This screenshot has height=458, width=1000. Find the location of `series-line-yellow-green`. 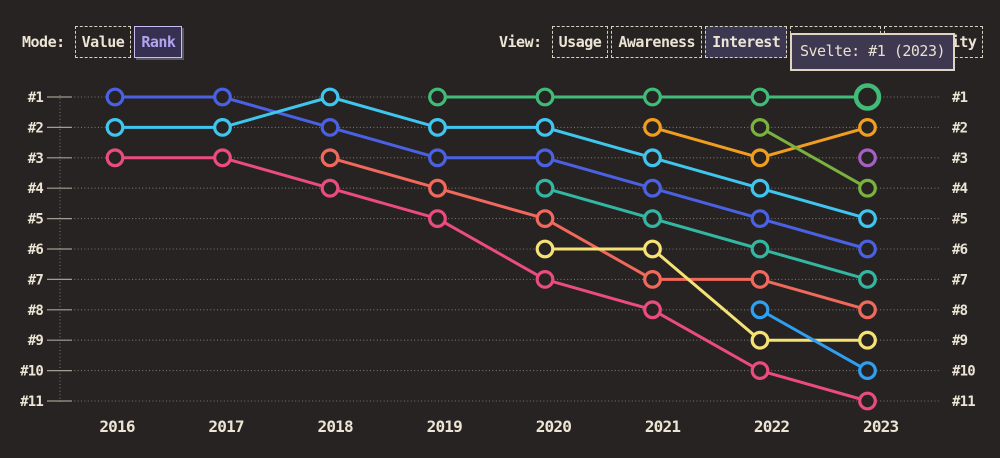

series-line-yellow-green is located at coordinates (813, 157).